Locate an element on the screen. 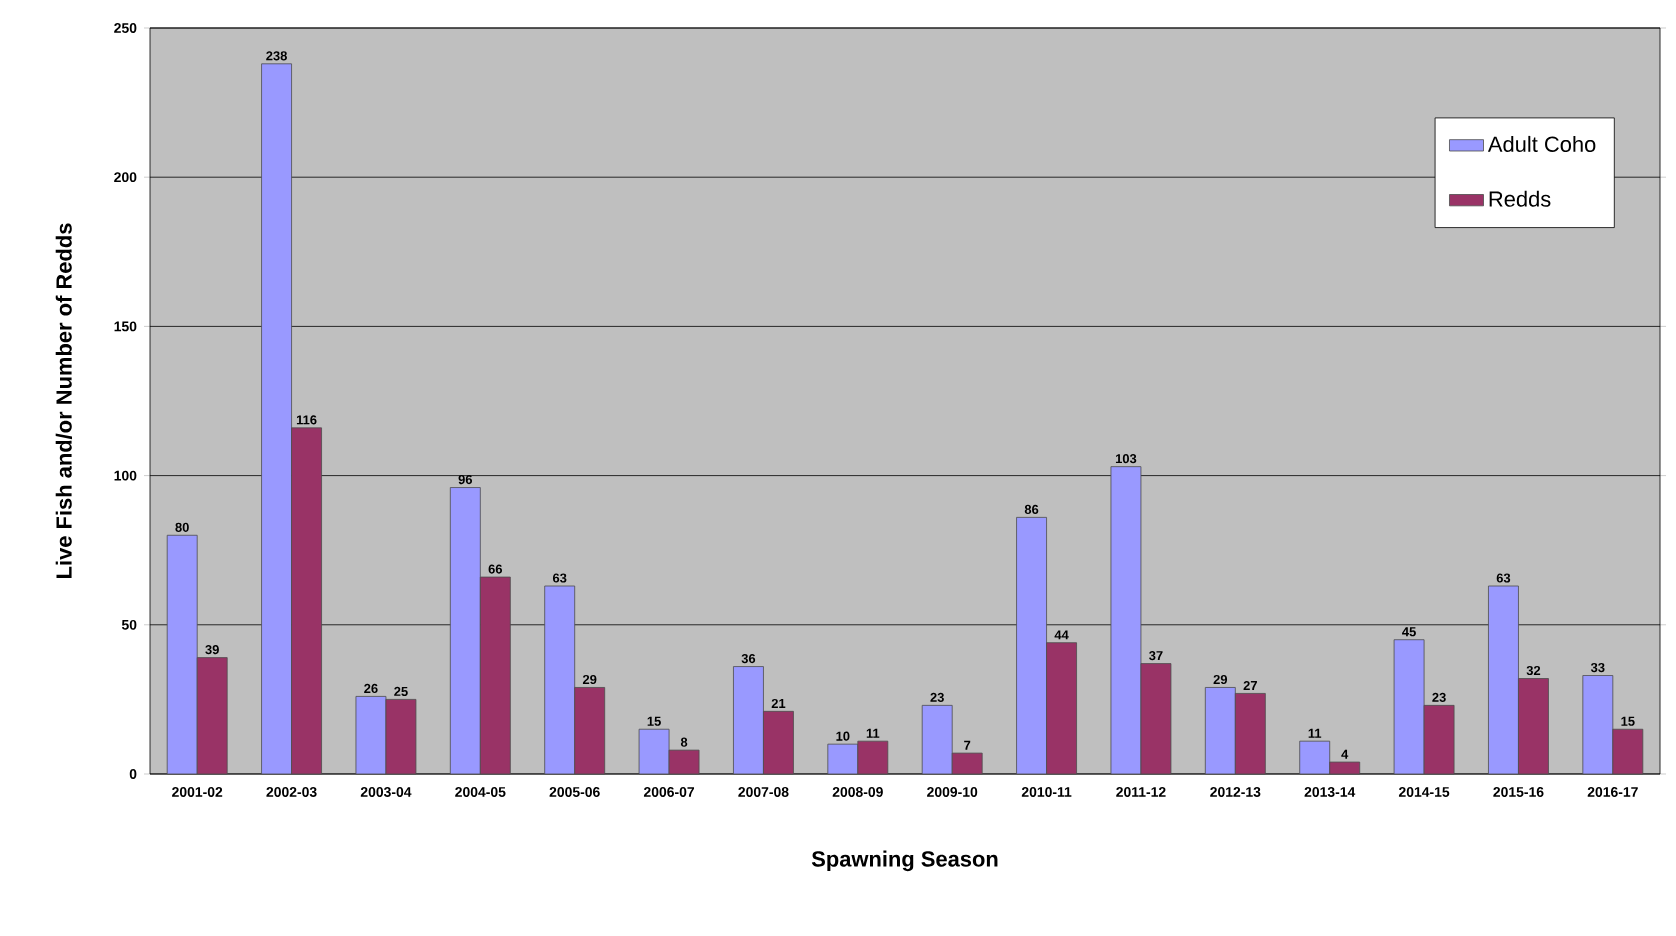  y-axis-title: Live Fish and/or Number of Redds is located at coordinates (64, 400).